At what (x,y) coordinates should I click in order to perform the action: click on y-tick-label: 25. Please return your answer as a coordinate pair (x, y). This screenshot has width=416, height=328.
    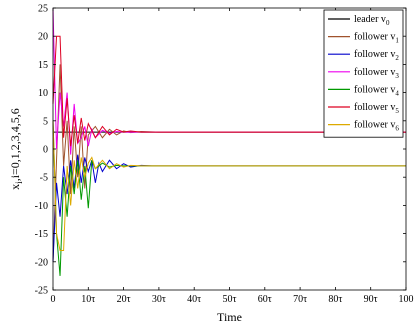
    Looking at the image, I should click on (43, 9).